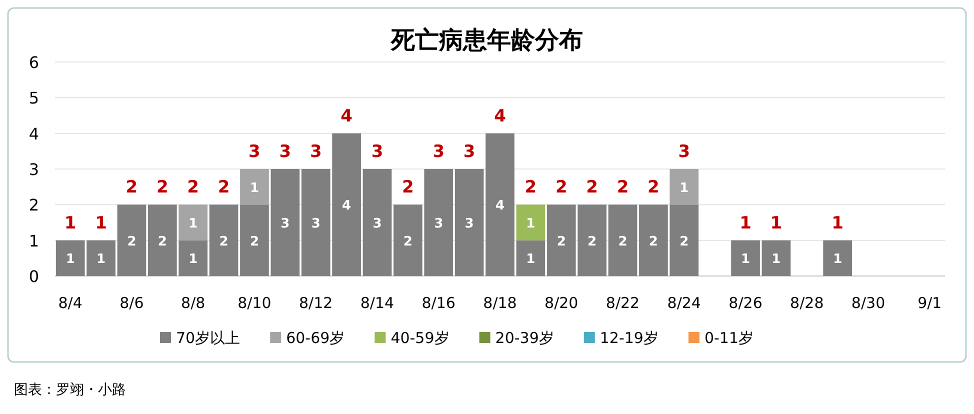 Image resolution: width=974 pixels, height=414 pixels. I want to click on x-tick-label: 8/24, so click(684, 303).